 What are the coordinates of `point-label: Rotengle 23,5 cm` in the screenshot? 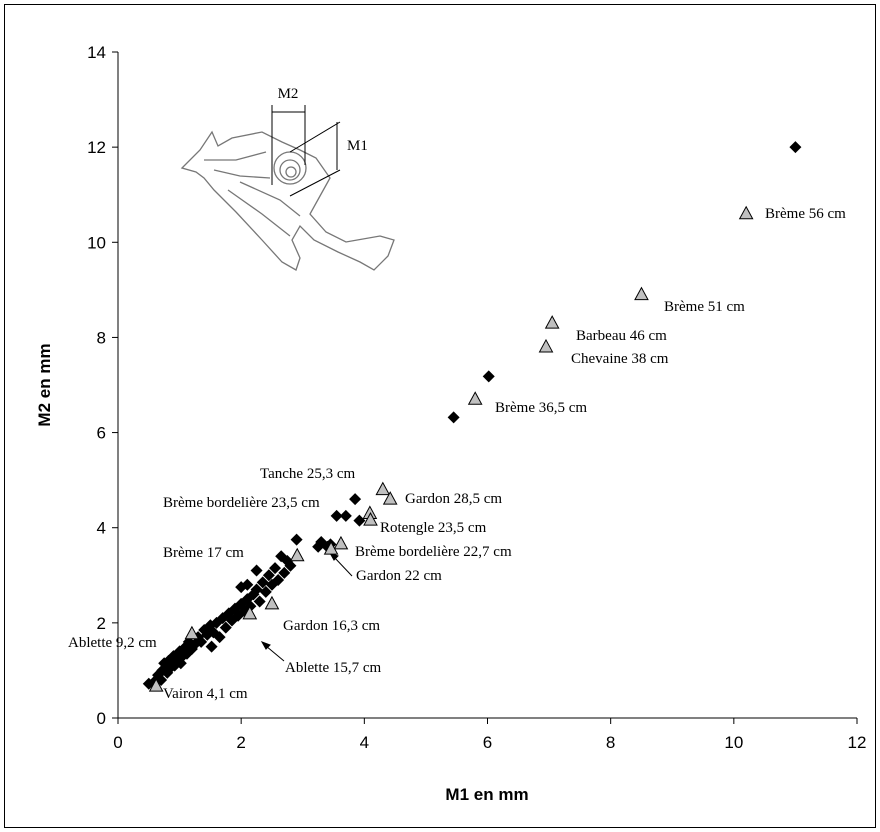 It's located at (433, 528).